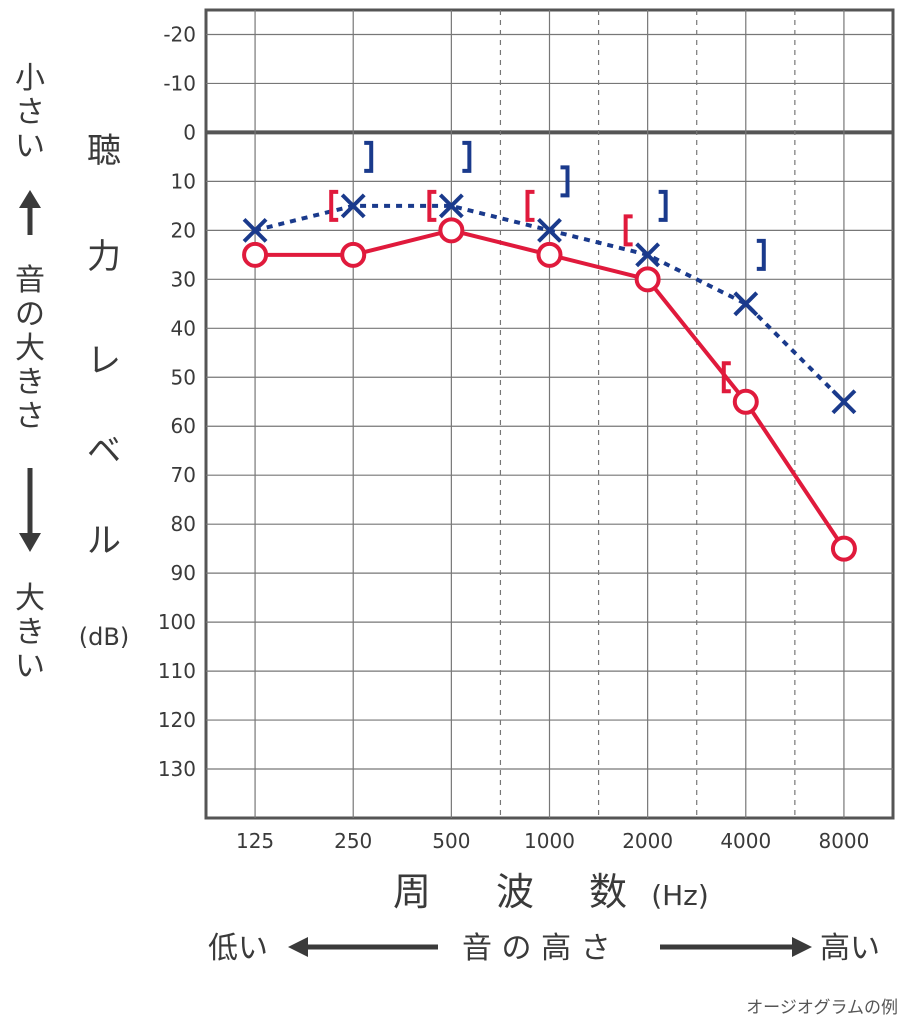 This screenshot has height=1024, width=906. Describe the element at coordinates (353, 841) in the screenshot. I see `x-tick-label: 250` at that location.